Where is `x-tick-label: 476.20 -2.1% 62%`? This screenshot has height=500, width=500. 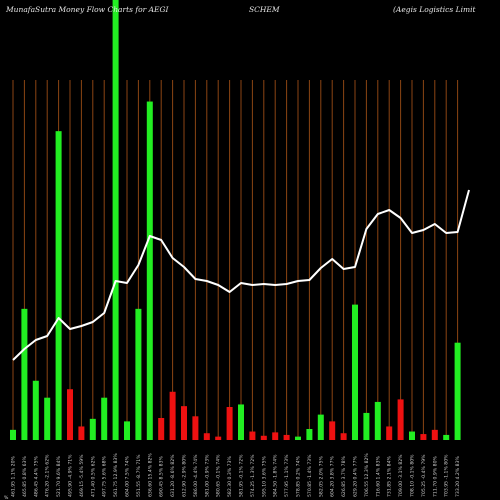 x-tick-label: 476.20 -2.1% 62% is located at coordinates (48, 475).